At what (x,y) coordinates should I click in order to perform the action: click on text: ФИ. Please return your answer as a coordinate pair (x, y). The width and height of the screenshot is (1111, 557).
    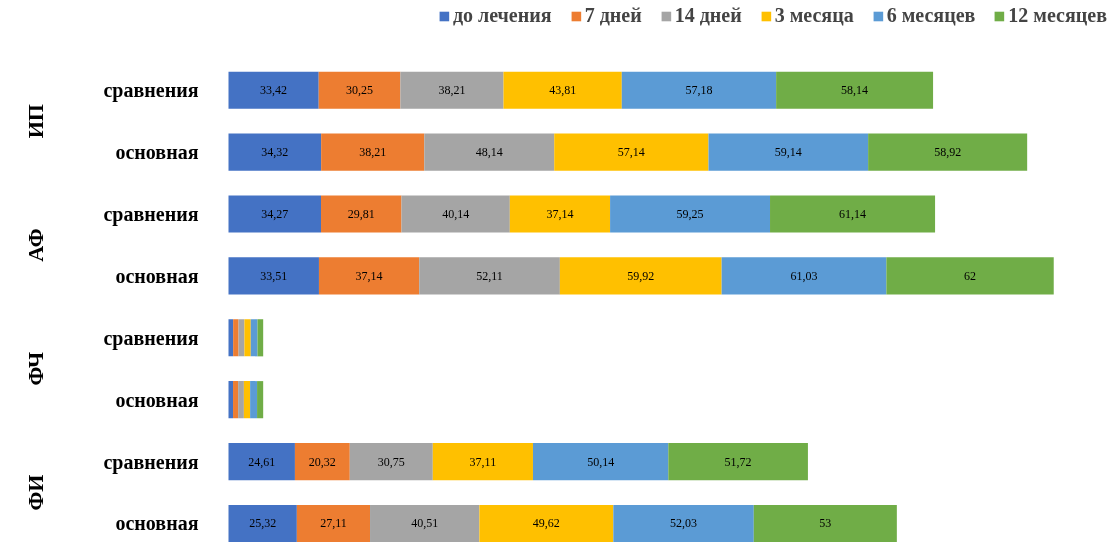
    Looking at the image, I should click on (35, 492).